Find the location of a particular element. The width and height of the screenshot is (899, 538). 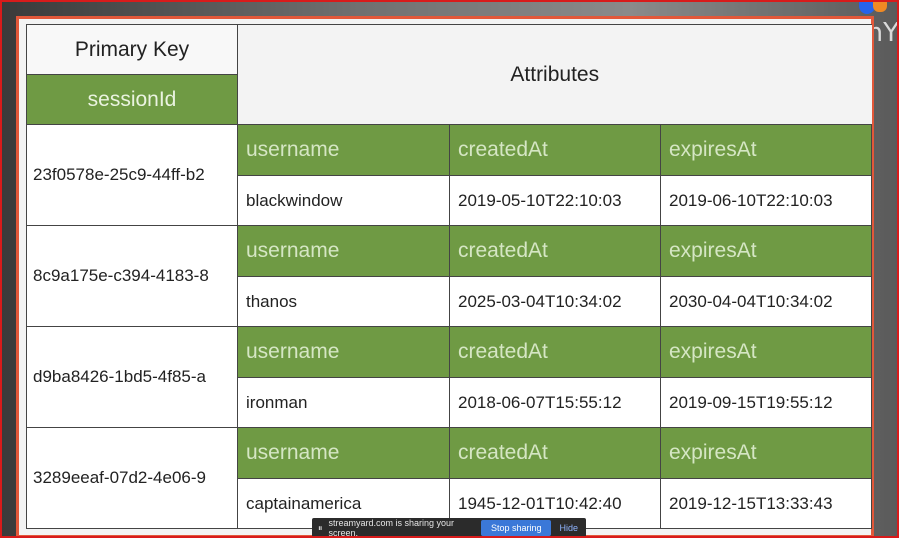

createdat-value: 2025-03-04T10:34:02 is located at coordinates (555, 301).